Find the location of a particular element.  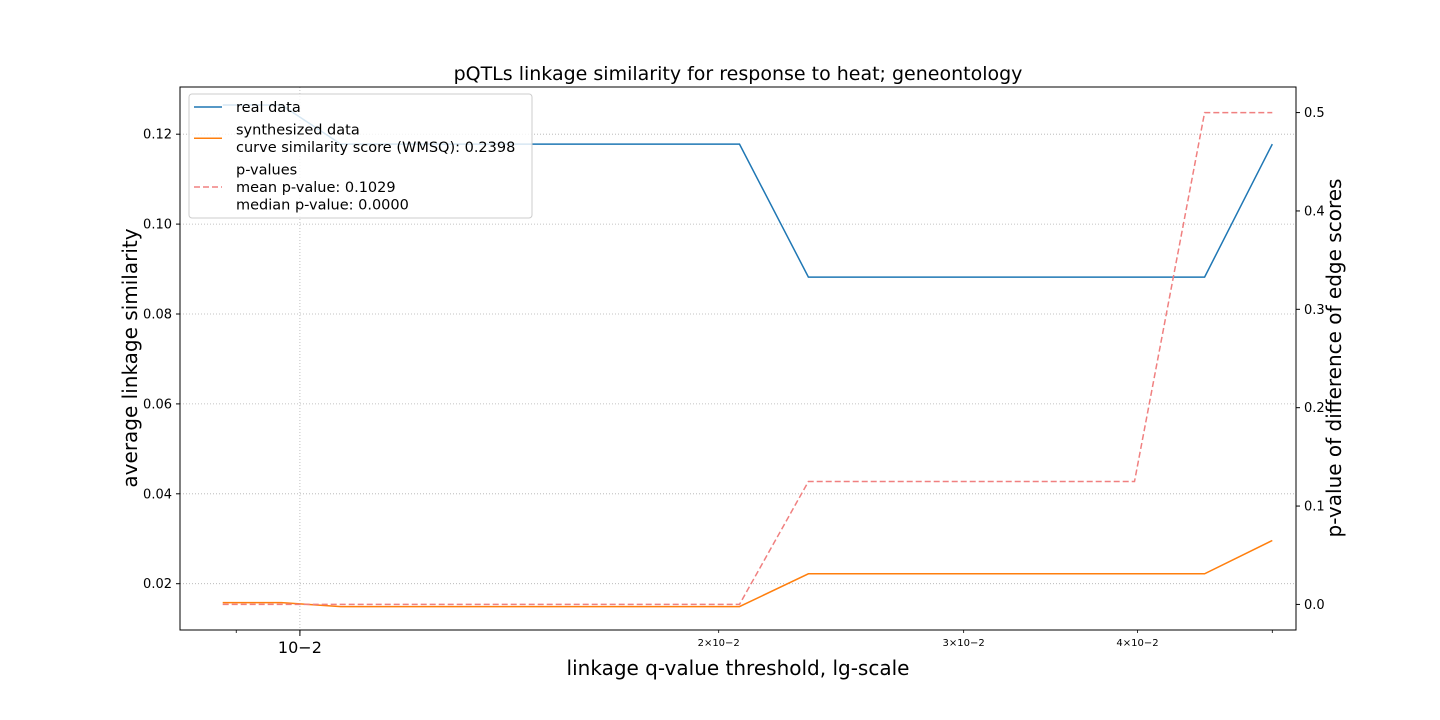

legend-label: curve similarity score (WMSQ): 0.2398 is located at coordinates (375, 148).